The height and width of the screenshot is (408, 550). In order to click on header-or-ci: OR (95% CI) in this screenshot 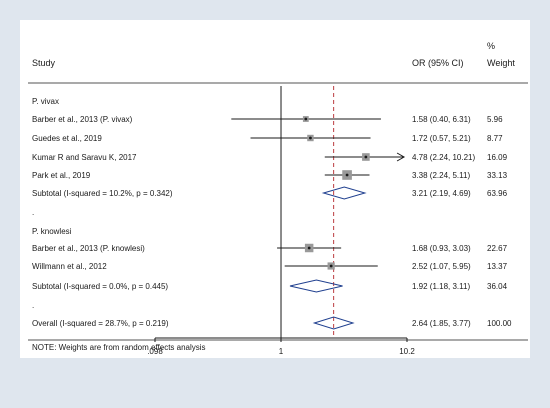, I will do `click(438, 63)`.